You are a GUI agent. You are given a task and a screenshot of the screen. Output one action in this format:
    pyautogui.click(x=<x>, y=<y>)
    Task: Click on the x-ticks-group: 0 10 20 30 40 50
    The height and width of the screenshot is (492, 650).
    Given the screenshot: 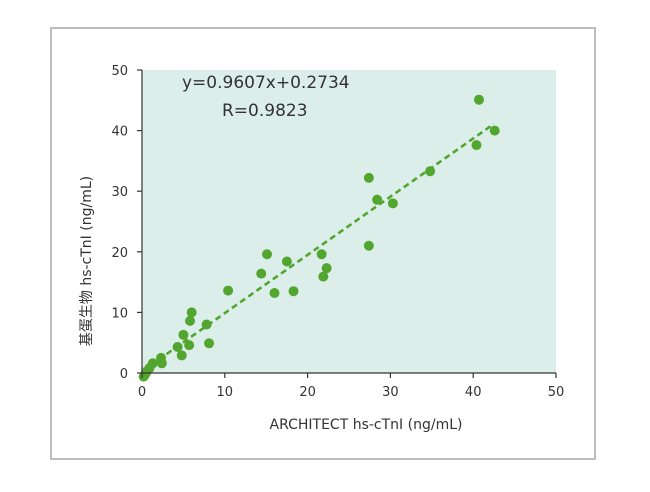 What is the action you would take?
    pyautogui.click(x=351, y=386)
    